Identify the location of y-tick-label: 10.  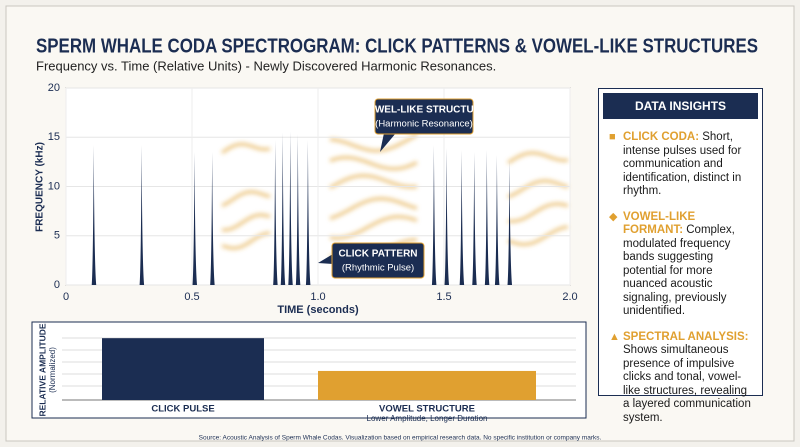
(54, 186).